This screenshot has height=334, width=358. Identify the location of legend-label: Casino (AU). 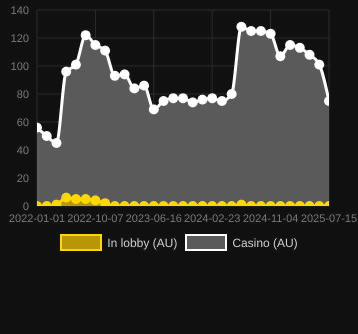
(265, 243).